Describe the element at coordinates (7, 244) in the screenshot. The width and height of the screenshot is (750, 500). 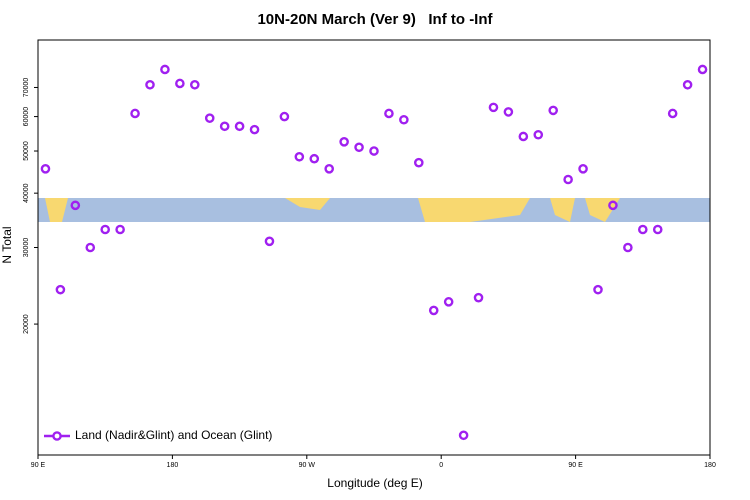
I see `y-axis-label: N Total` at that location.